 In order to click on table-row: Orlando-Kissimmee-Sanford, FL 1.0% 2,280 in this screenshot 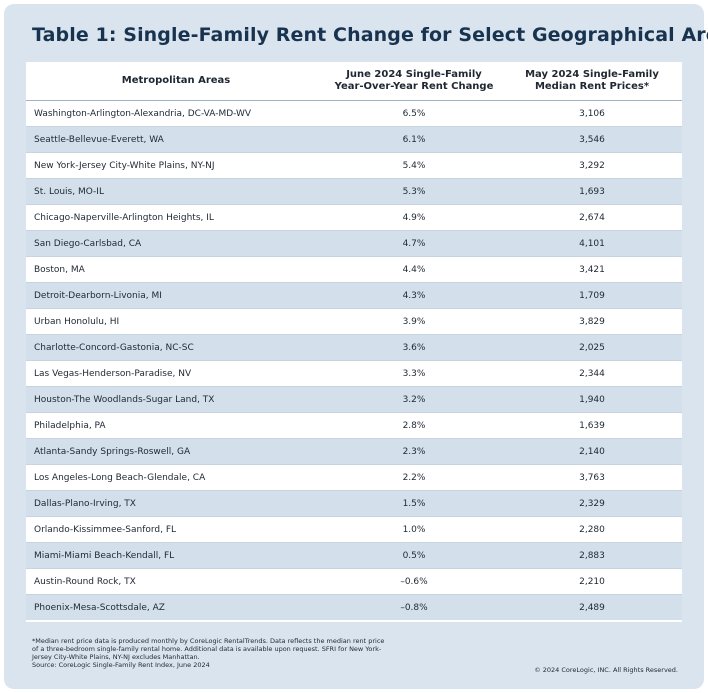, I will do `click(354, 529)`.